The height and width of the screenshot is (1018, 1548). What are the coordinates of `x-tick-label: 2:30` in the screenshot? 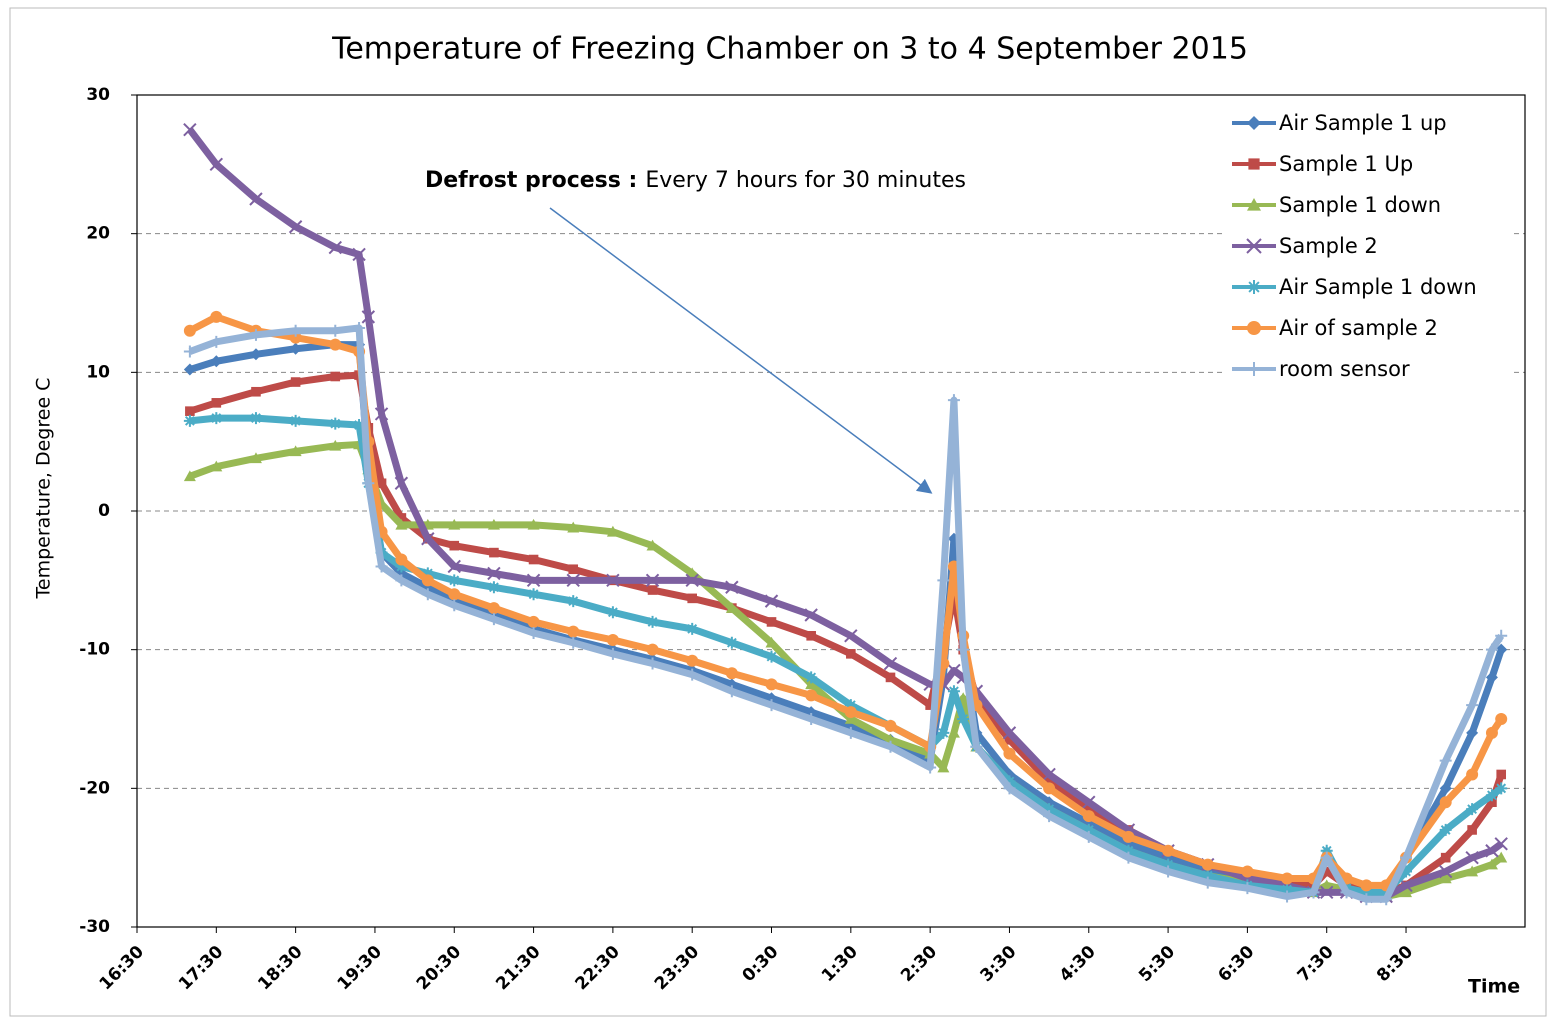 It's located at (919, 964).